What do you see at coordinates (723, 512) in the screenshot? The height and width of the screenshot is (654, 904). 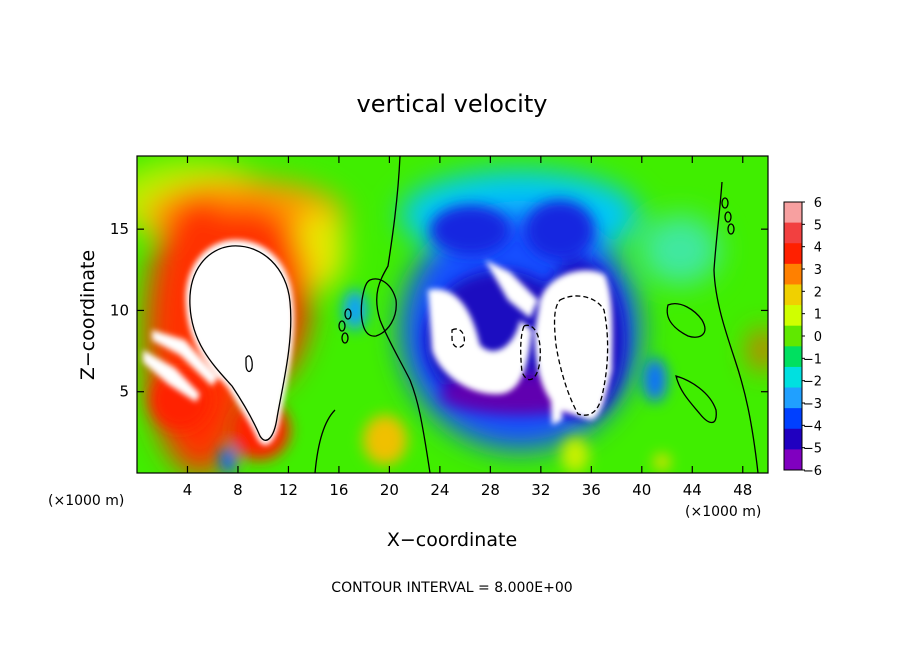 I see `x-unit-right: (×1000 m)` at bounding box center [723, 512].